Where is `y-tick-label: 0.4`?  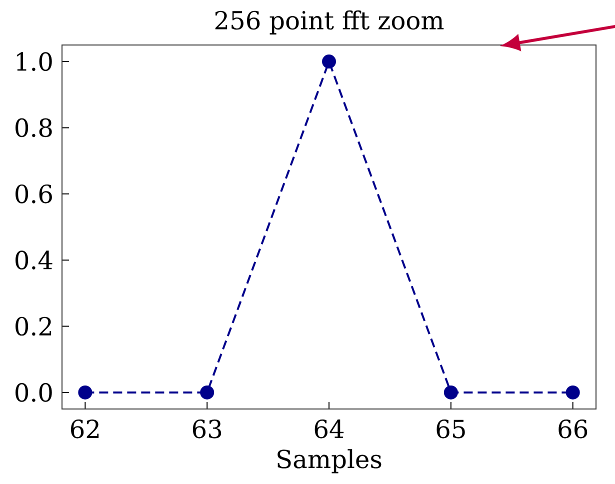 y-tick-label: 0.4 is located at coordinates (34, 260).